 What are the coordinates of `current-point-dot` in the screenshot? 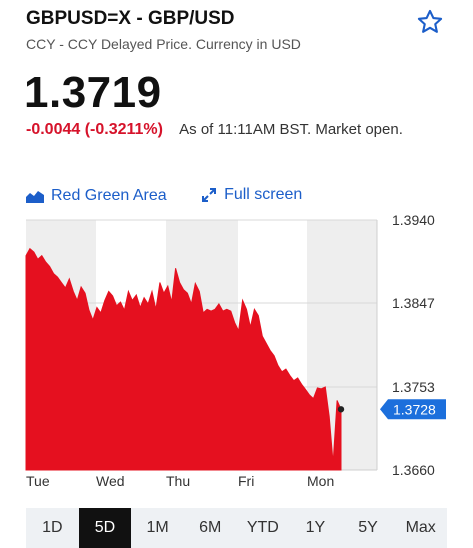 It's located at (341, 409).